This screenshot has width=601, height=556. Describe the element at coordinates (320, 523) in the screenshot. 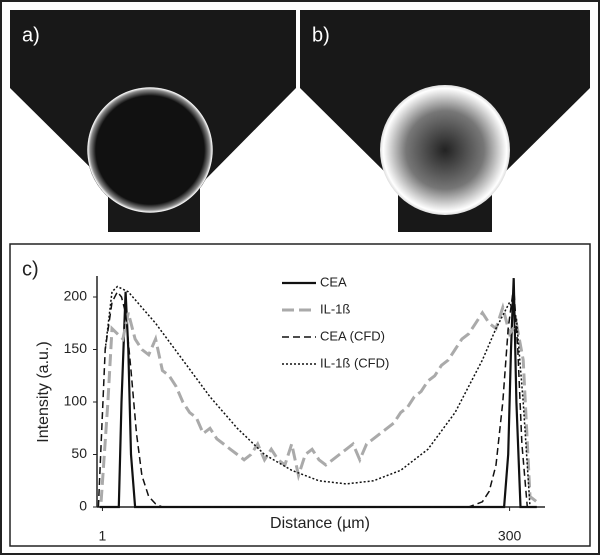

I see `x-axis-label: Distance (µm)` at that location.